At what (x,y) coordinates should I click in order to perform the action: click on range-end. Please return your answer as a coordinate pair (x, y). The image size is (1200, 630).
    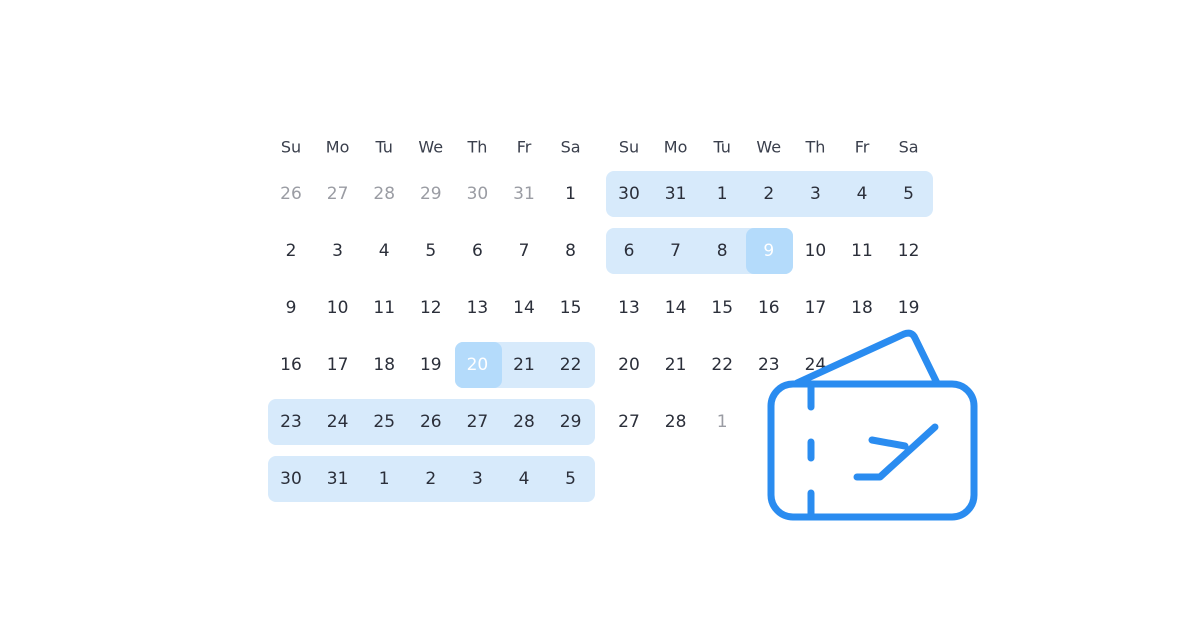
    Looking at the image, I should click on (769, 251).